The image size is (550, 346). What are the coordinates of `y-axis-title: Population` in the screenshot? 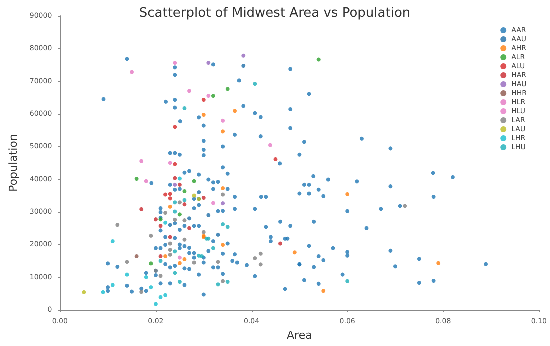 It's located at (13, 163).